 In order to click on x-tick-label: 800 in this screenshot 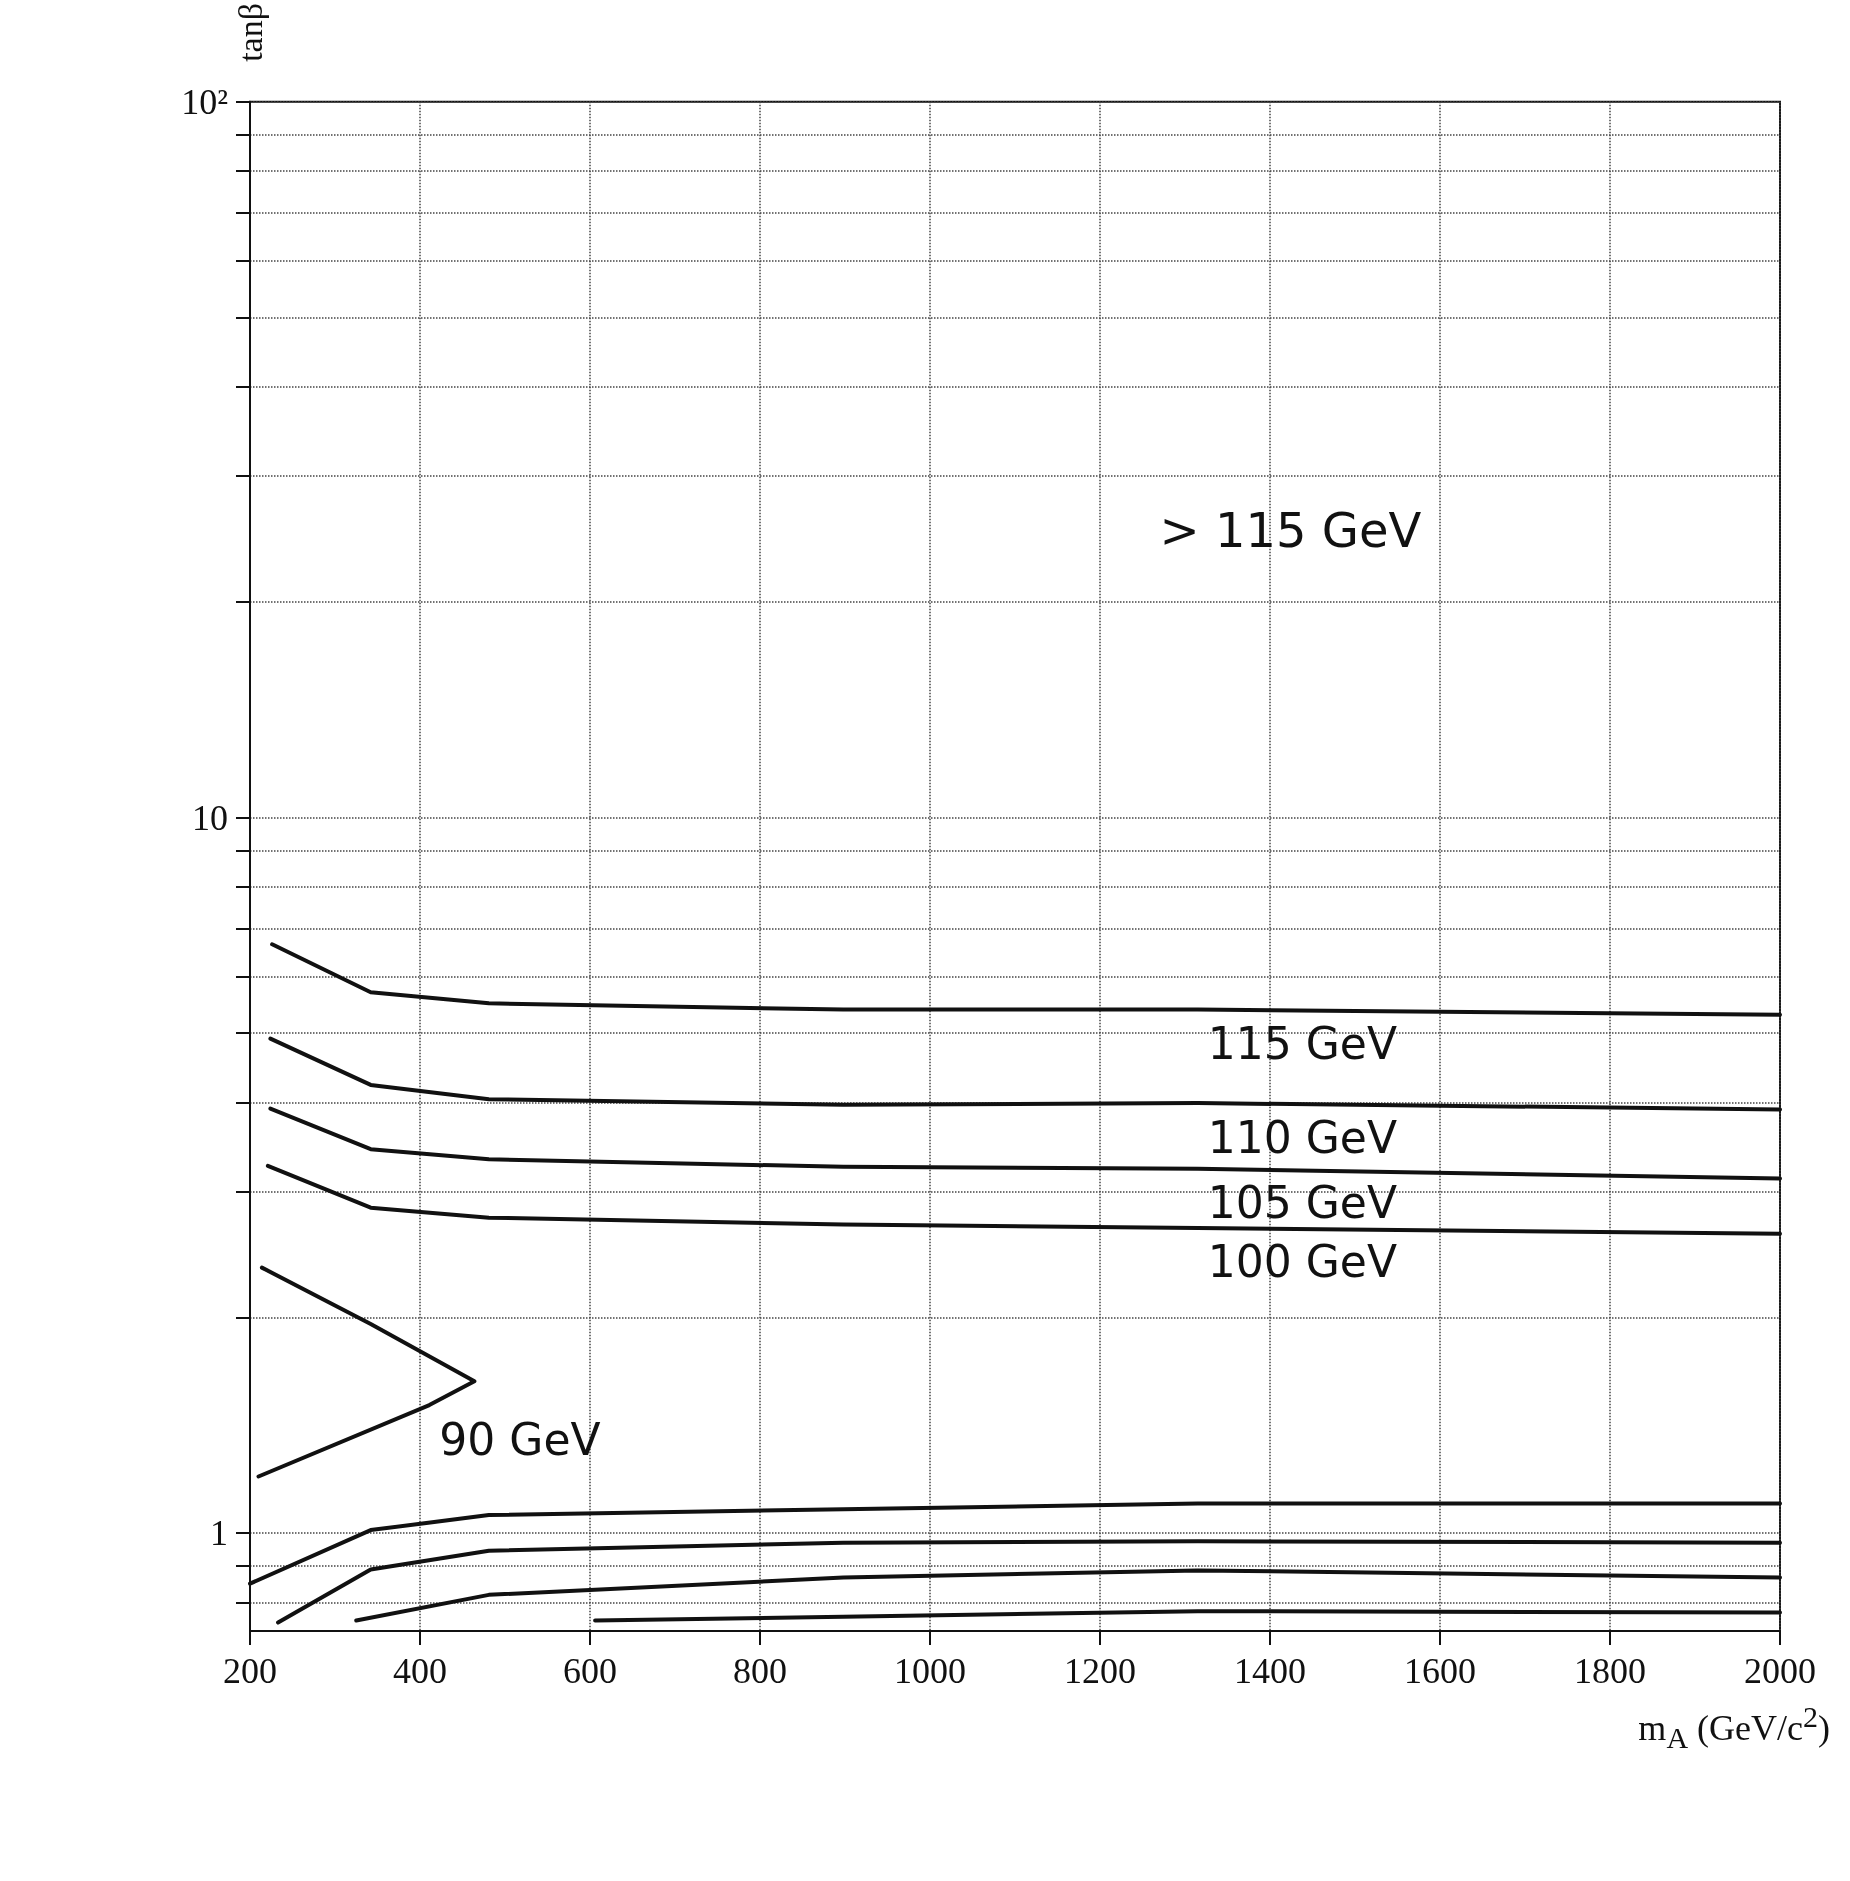, I will do `click(760, 1671)`.